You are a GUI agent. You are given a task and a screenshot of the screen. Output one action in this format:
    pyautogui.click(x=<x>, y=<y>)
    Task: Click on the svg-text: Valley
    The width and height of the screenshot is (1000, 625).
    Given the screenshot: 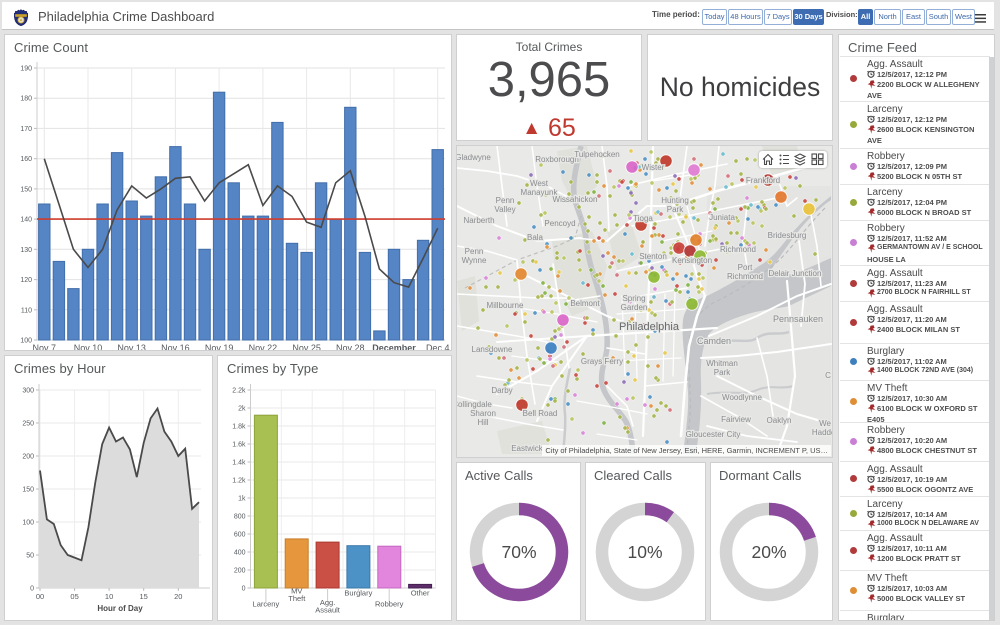 What is the action you would take?
    pyautogui.click(x=504, y=209)
    